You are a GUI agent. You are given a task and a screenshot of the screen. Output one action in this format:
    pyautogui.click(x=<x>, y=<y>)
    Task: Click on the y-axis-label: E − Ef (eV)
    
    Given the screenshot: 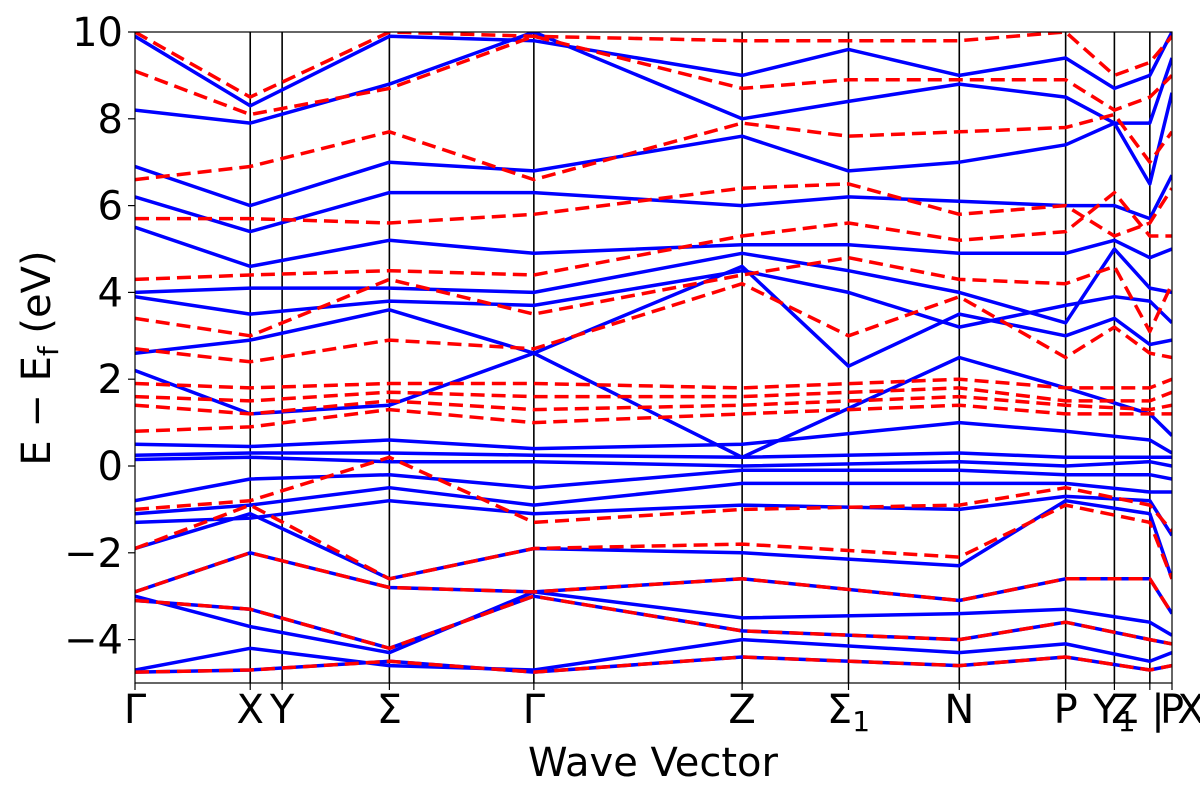 What is the action you would take?
    pyautogui.click(x=39, y=357)
    